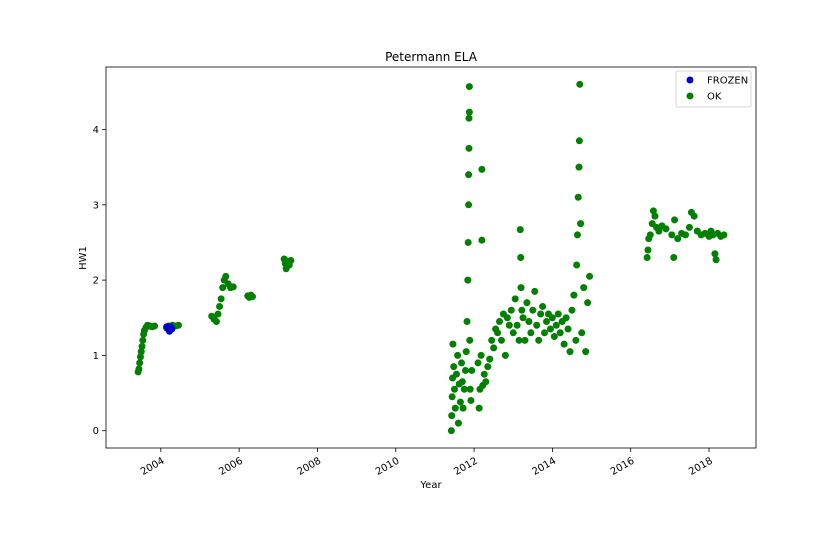  Describe the element at coordinates (431, 57) in the screenshot. I see `chart-title: Petermann ELA` at that location.